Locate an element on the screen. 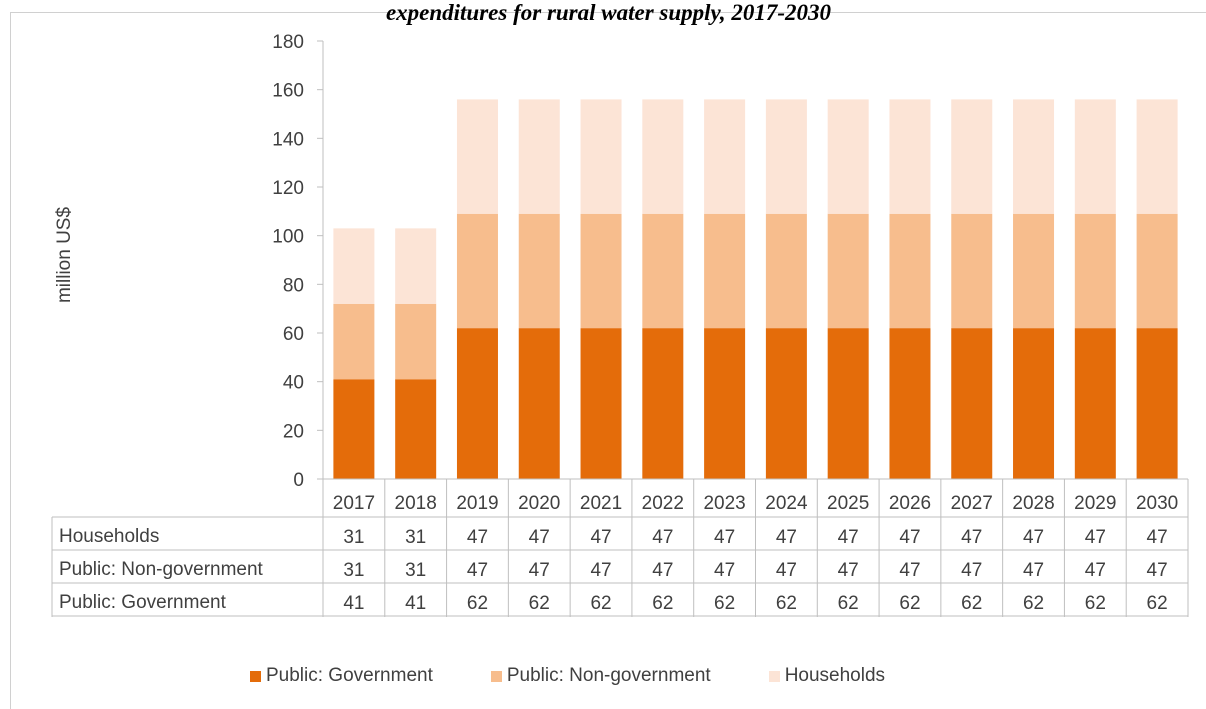 The width and height of the screenshot is (1206, 709). y-tick-label: 120 is located at coordinates (288, 188).